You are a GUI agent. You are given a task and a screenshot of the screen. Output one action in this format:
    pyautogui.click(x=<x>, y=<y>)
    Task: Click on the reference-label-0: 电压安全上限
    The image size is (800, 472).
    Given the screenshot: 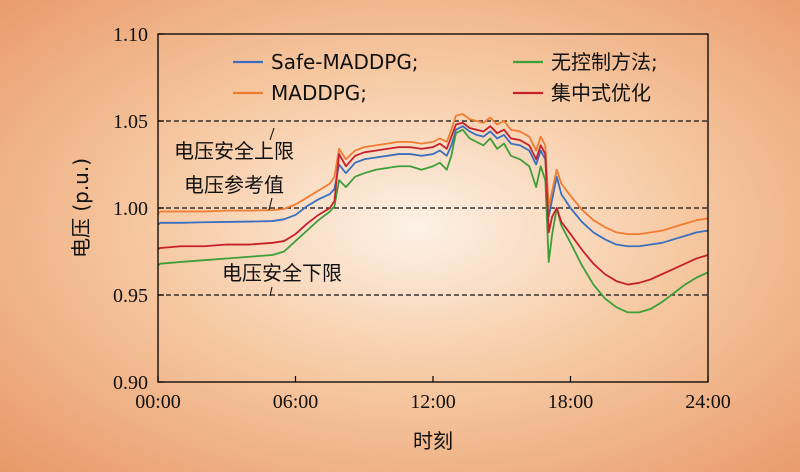 What is the action you would take?
    pyautogui.click(x=234, y=151)
    